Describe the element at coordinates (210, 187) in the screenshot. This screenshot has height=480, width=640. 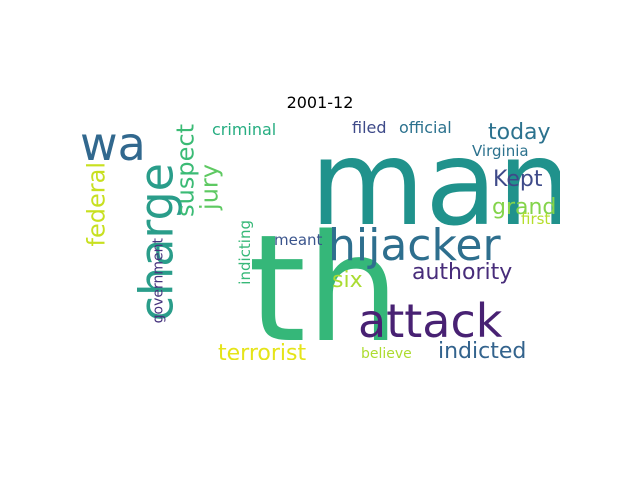
I see `word-jury: jury` at that location.